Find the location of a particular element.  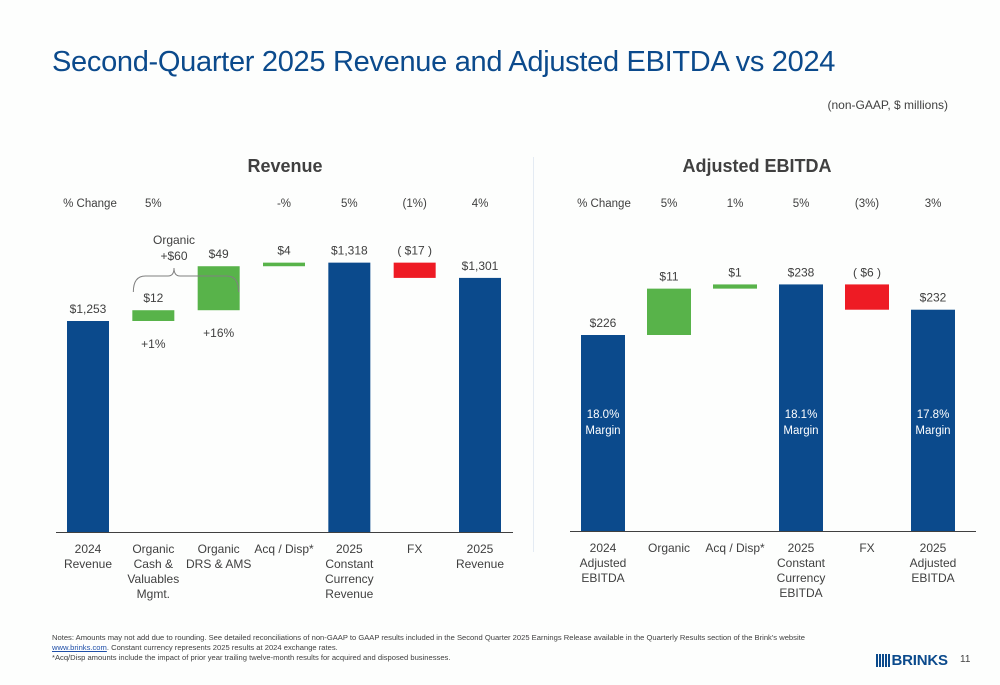

margin-label: 18.0% is located at coordinates (603, 415).